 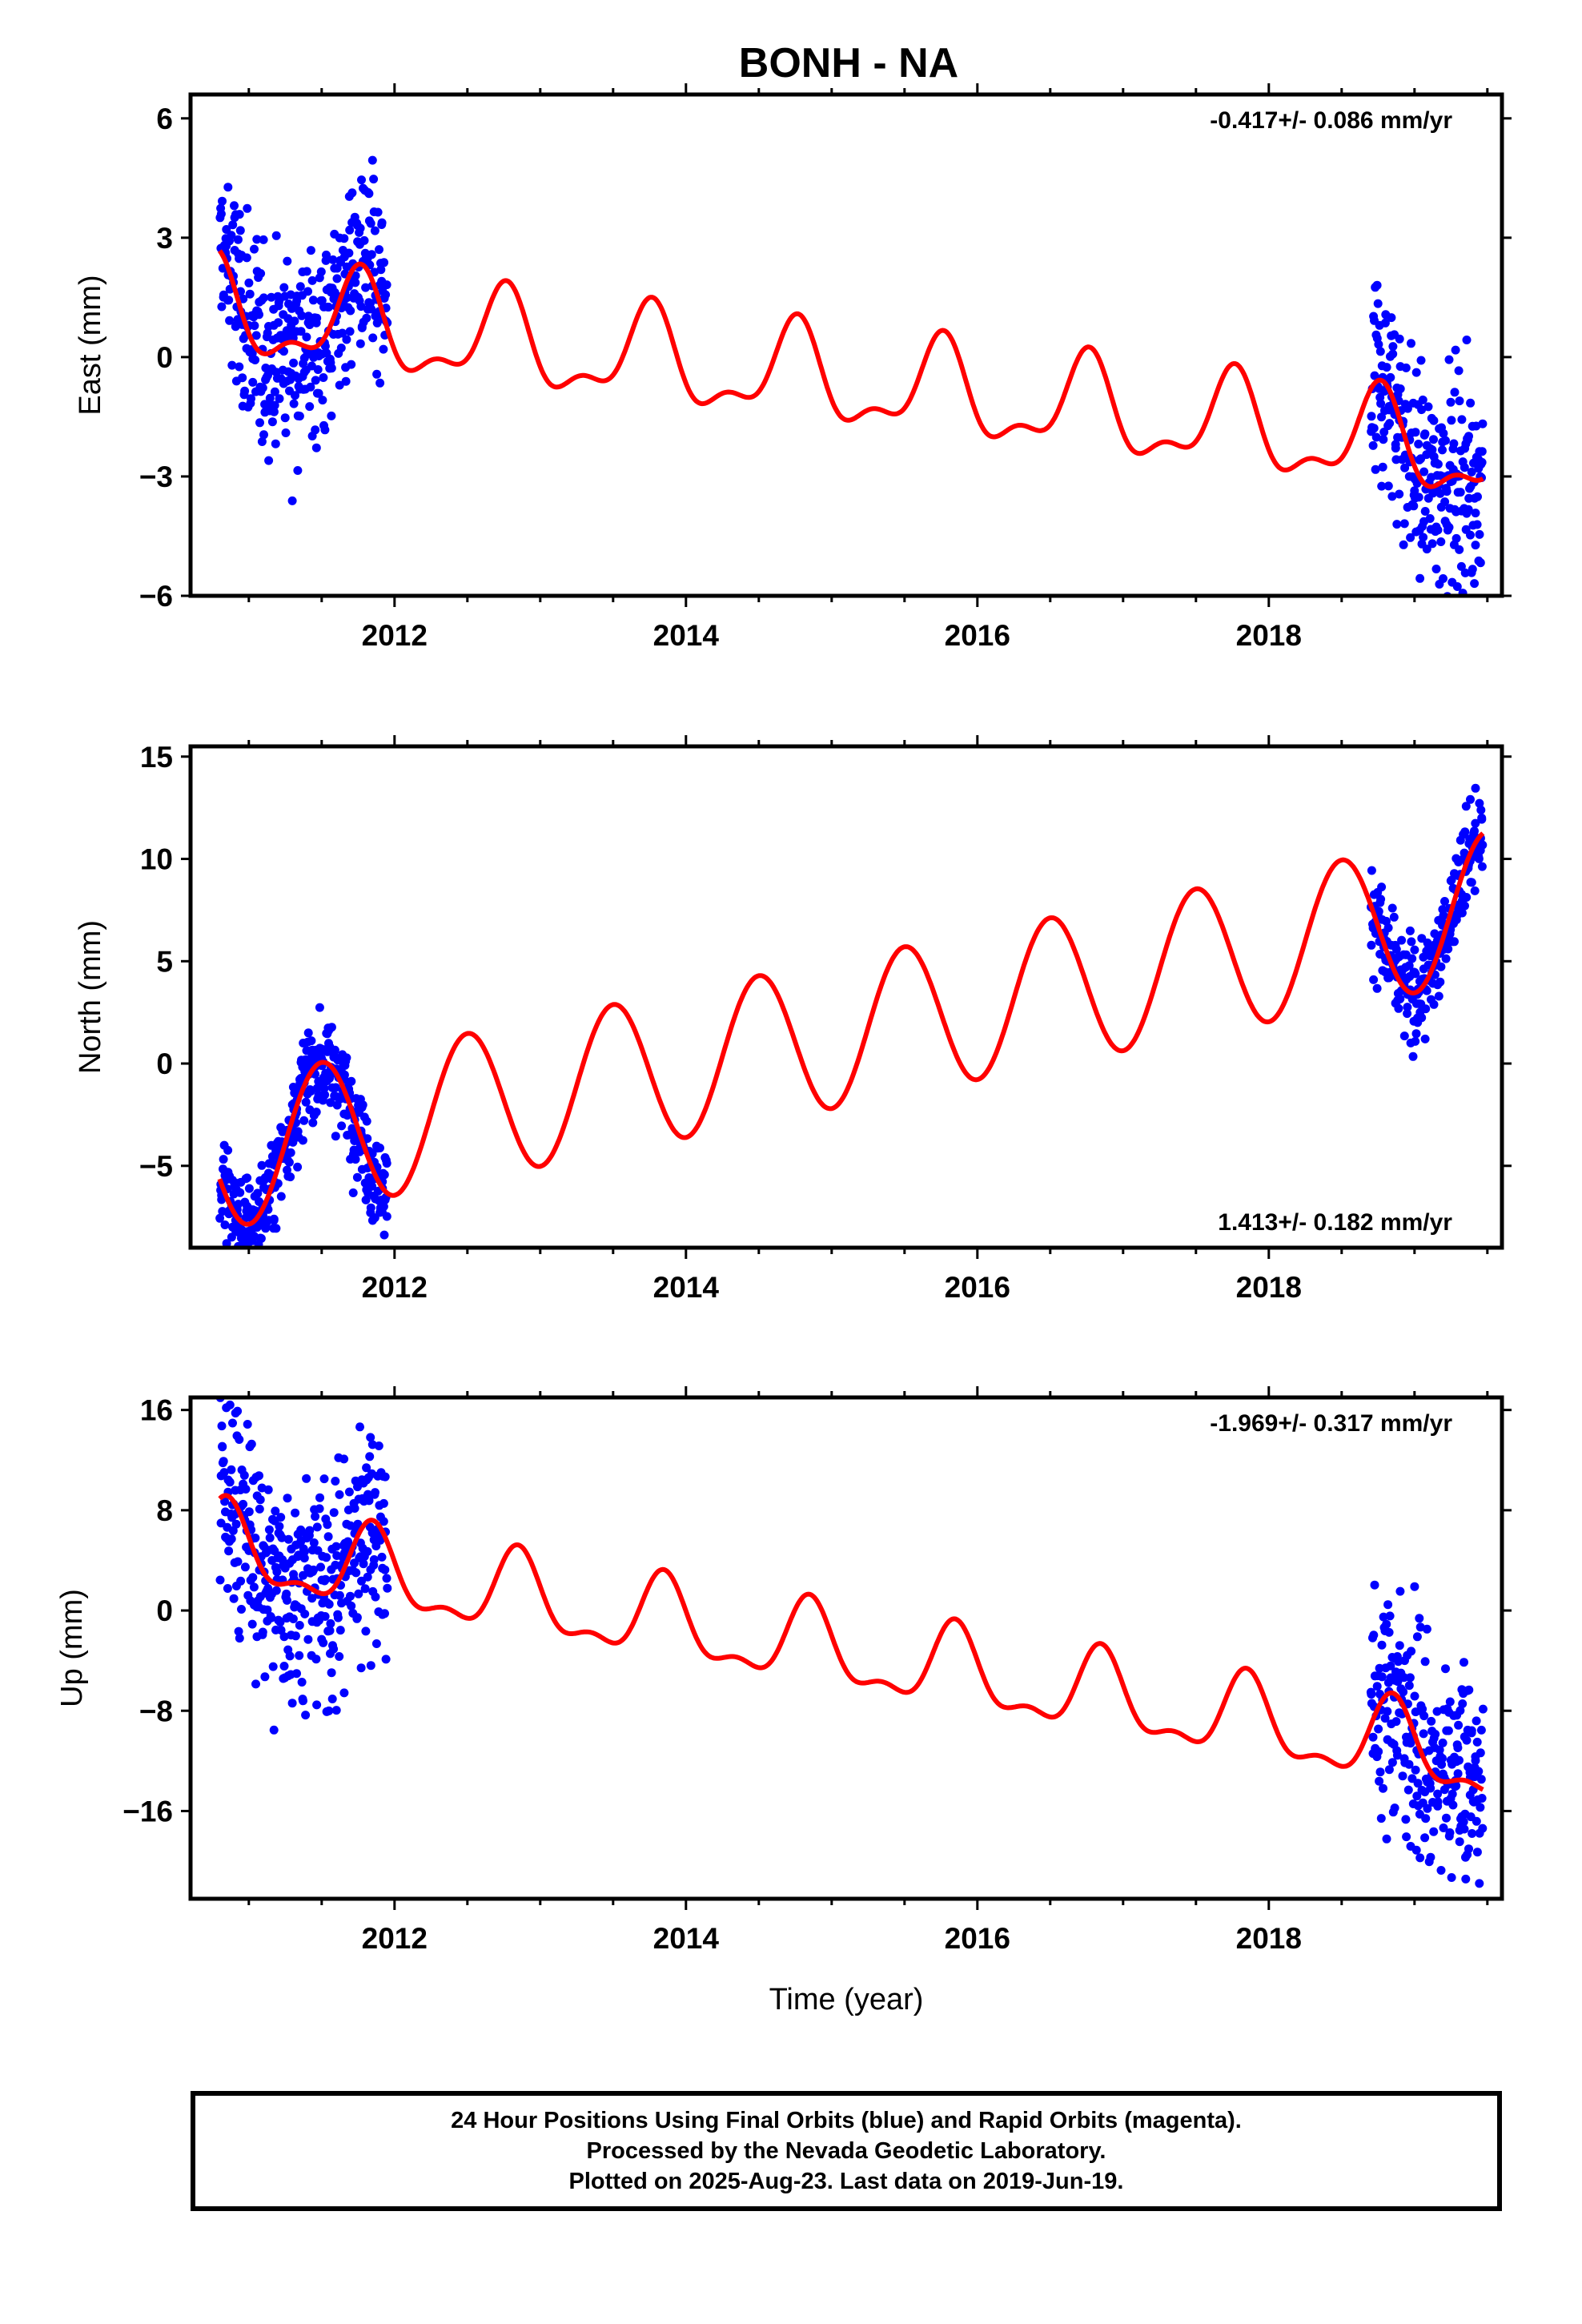 I want to click on x-tick-label: 2016, so click(x=978, y=1938).